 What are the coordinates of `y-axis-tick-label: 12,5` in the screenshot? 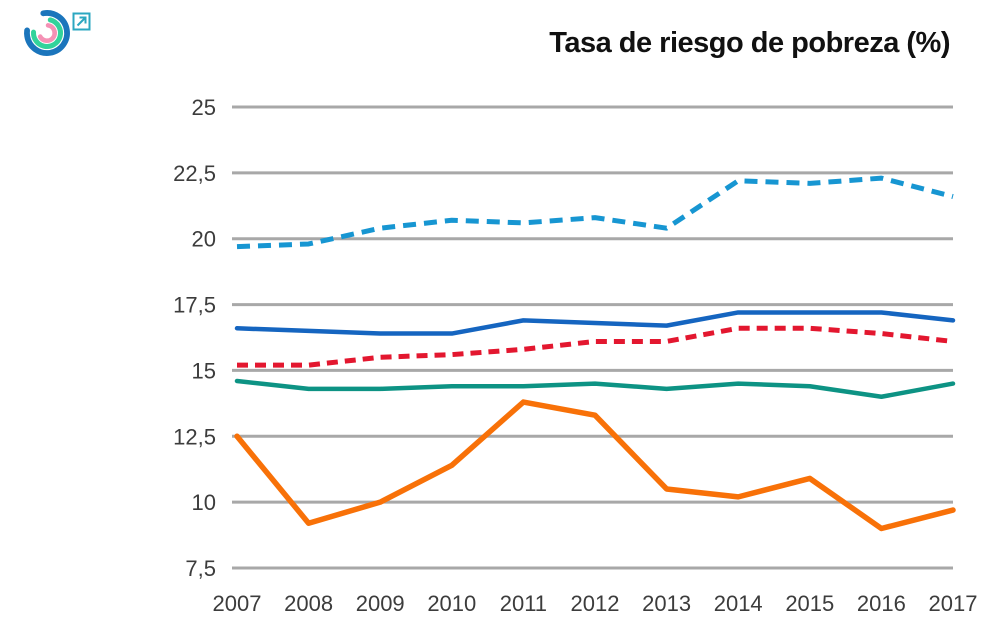 It's located at (194, 436).